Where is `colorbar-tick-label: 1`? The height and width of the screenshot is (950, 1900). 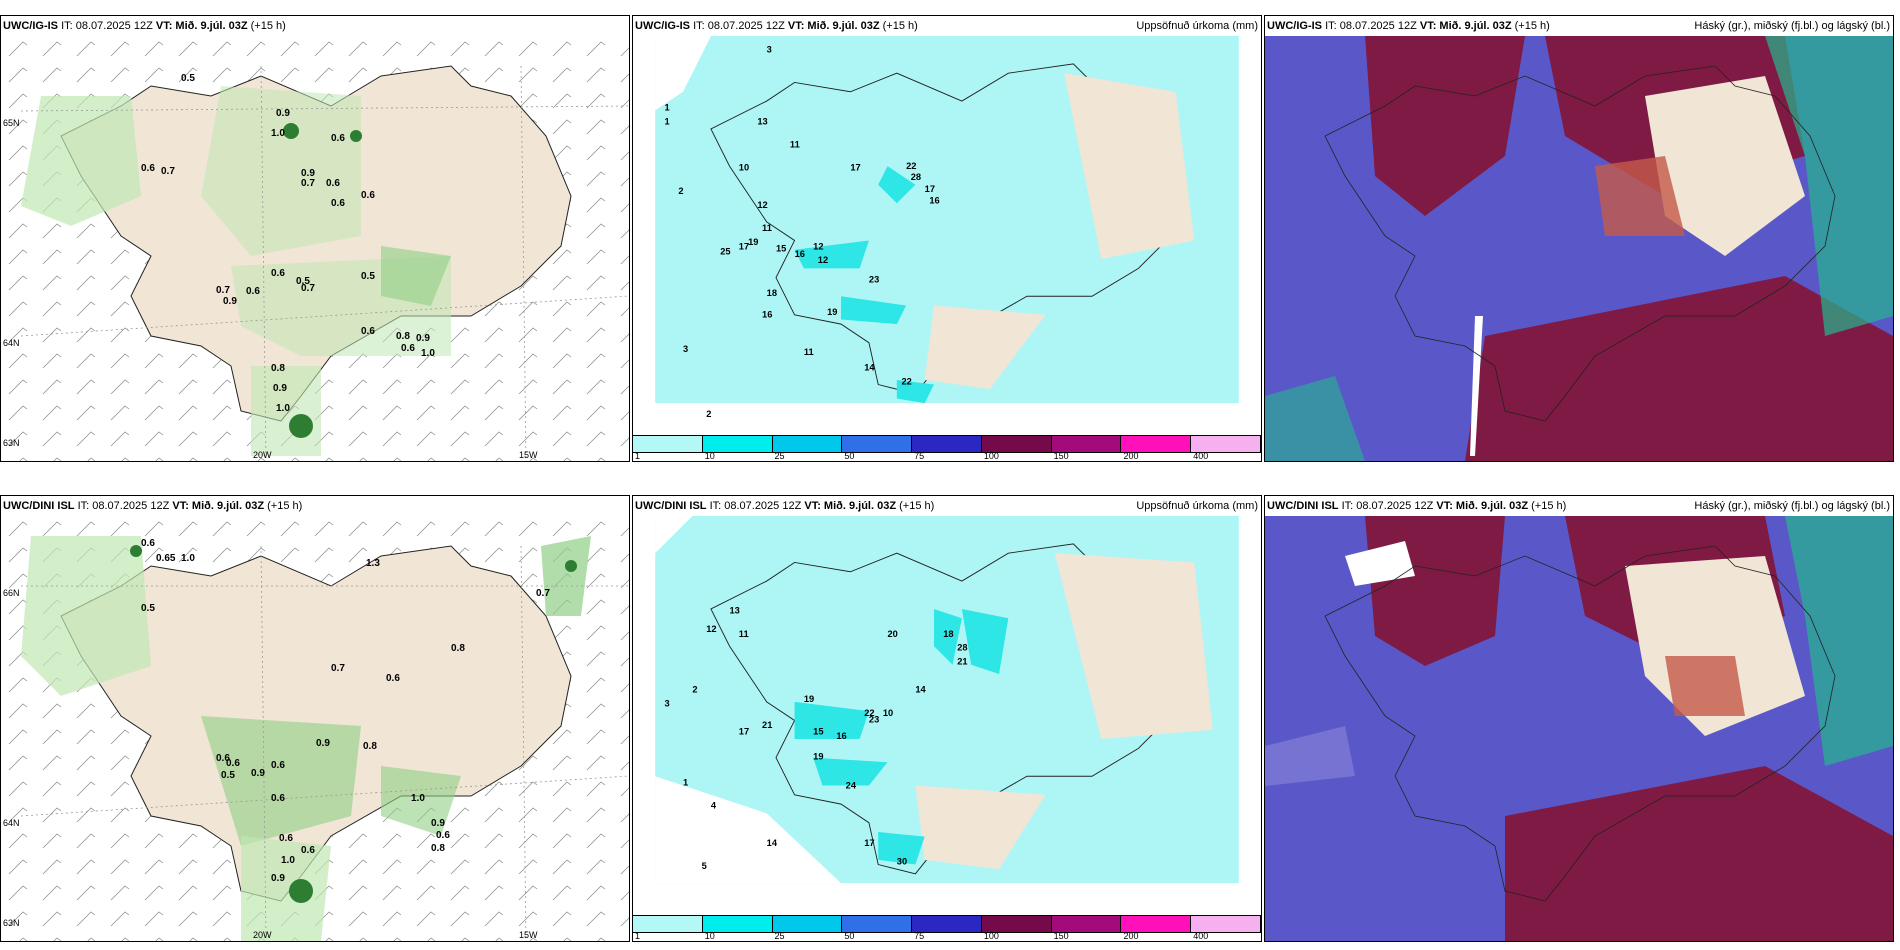
colorbar-tick-label: 1 is located at coordinates (638, 456).